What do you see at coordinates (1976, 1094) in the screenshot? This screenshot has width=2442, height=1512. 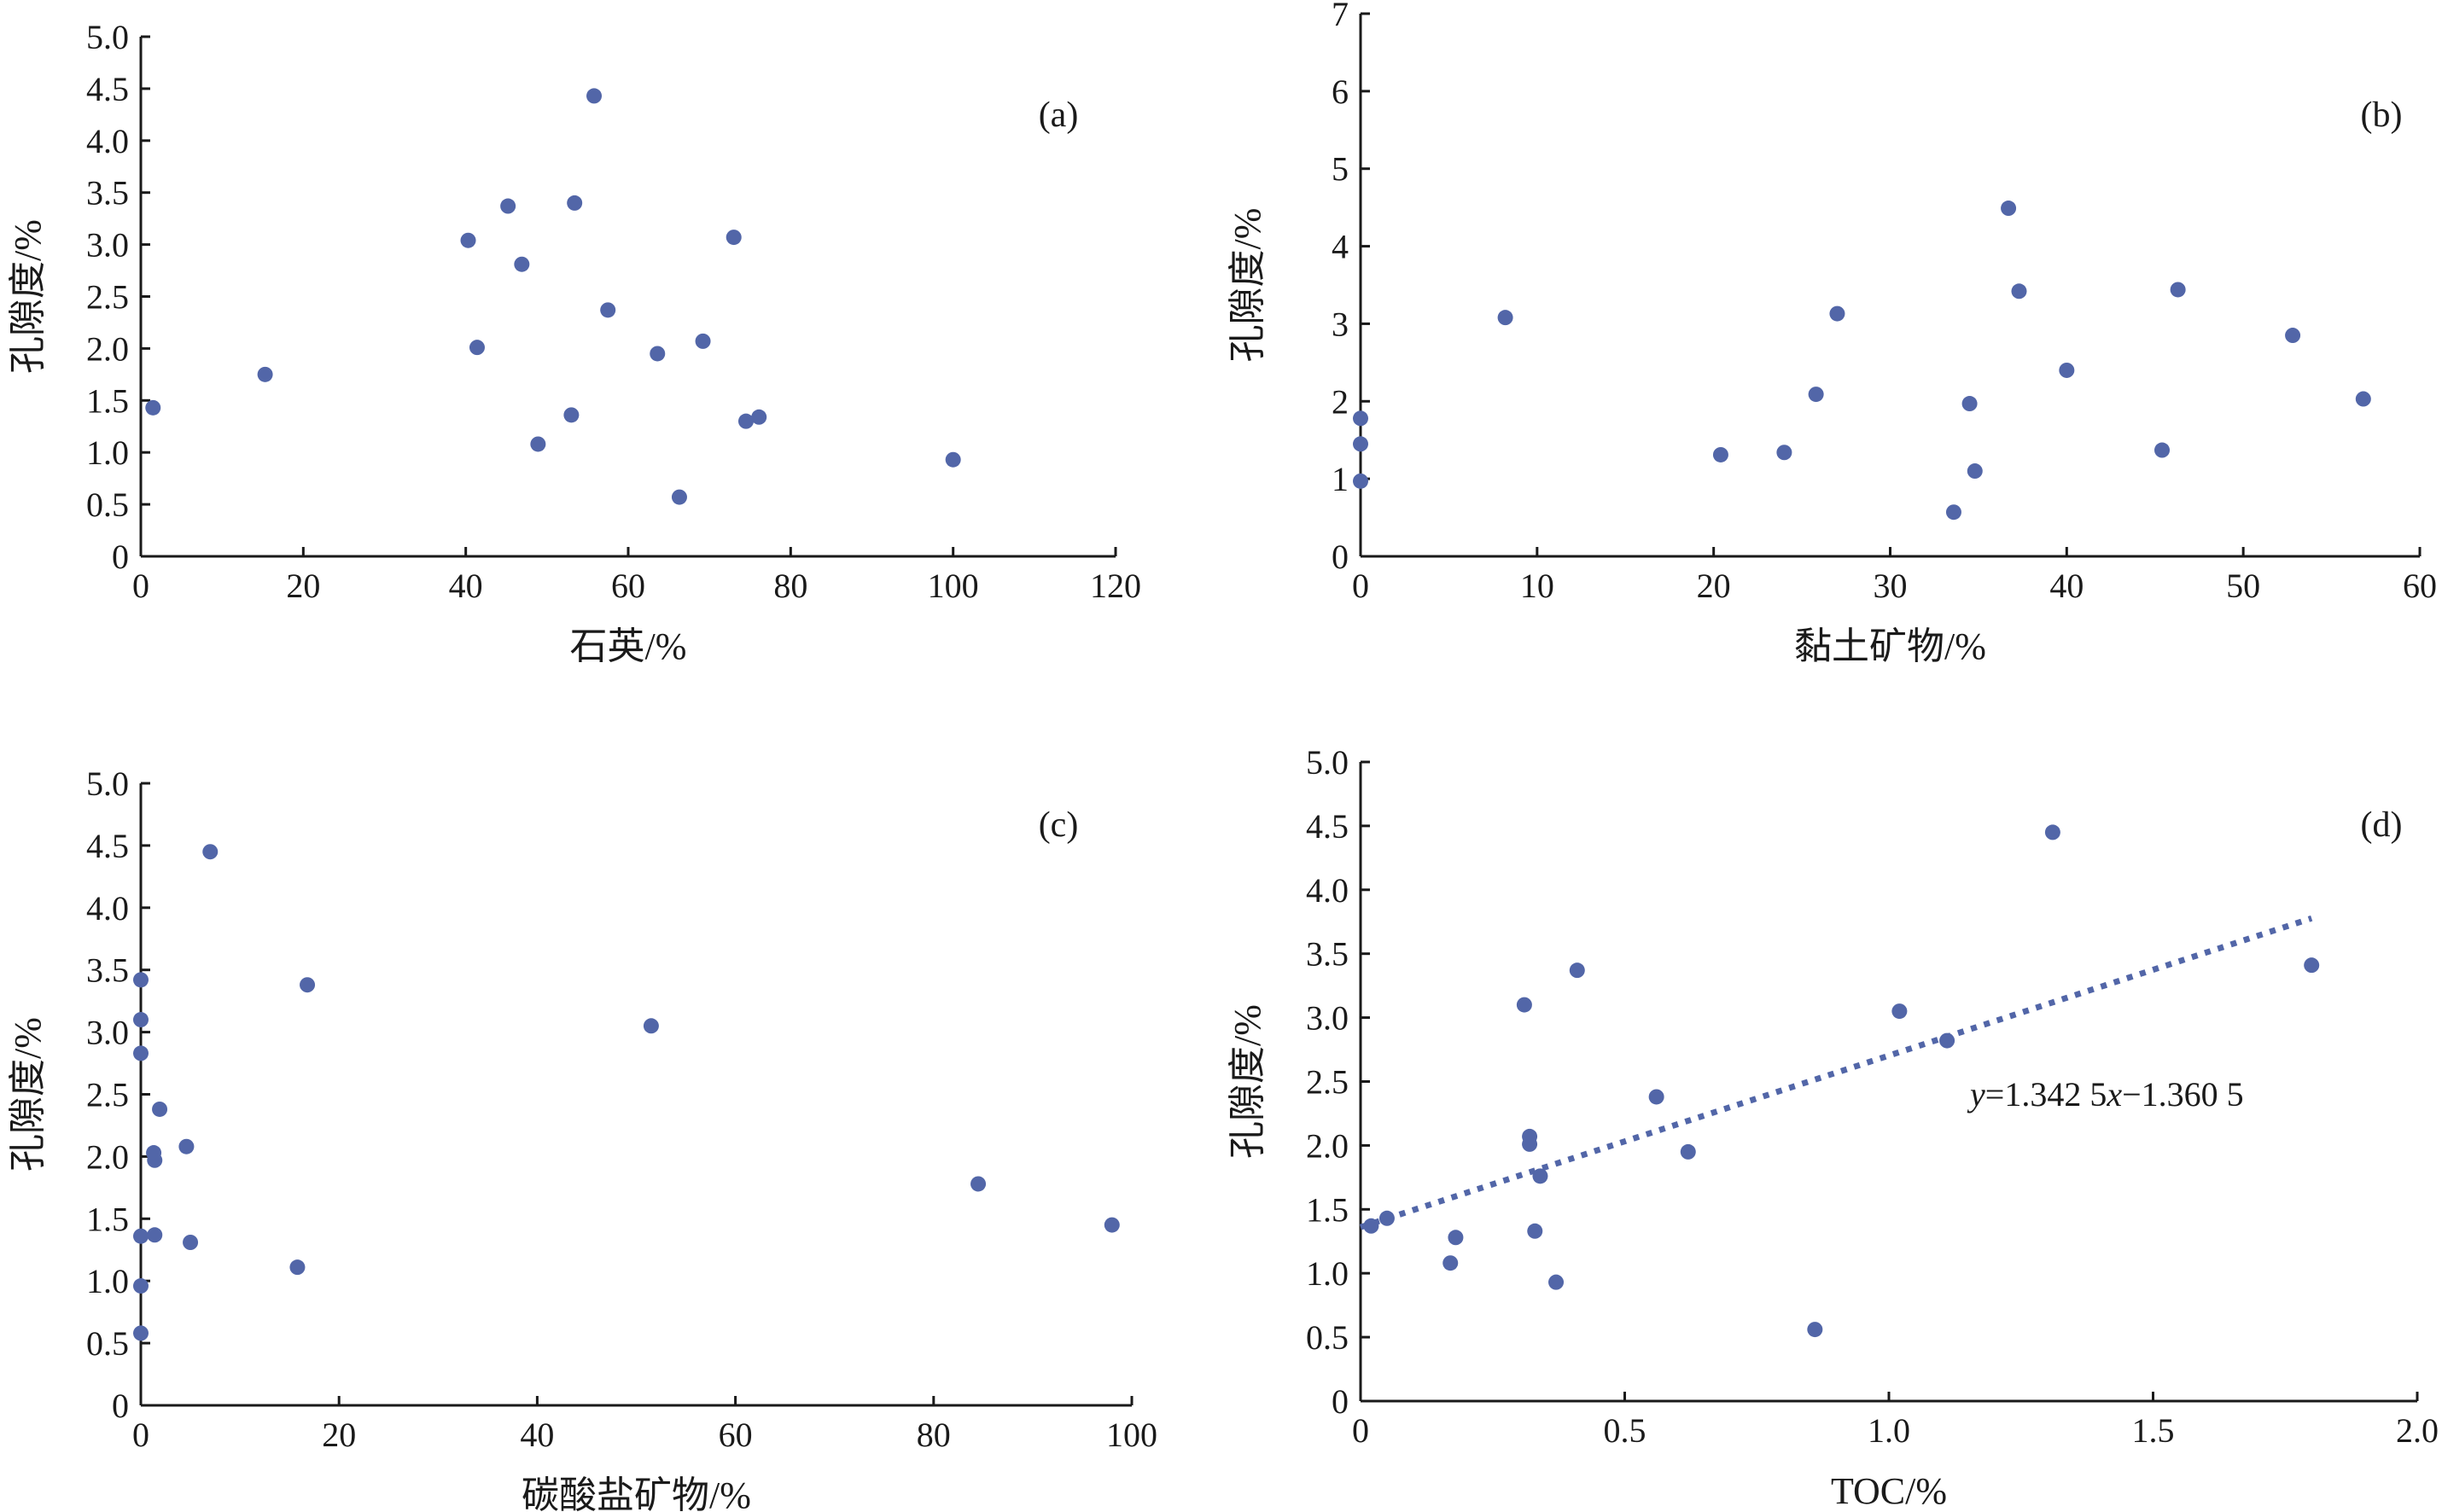 I see `equation-y-var: y` at bounding box center [1976, 1094].